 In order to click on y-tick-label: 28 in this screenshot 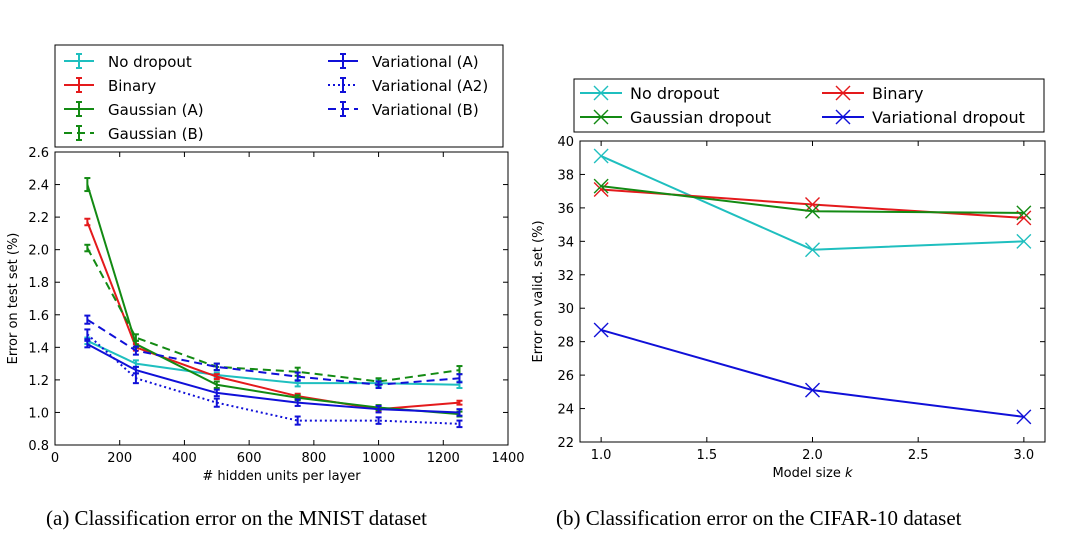, I will do `click(565, 343)`.